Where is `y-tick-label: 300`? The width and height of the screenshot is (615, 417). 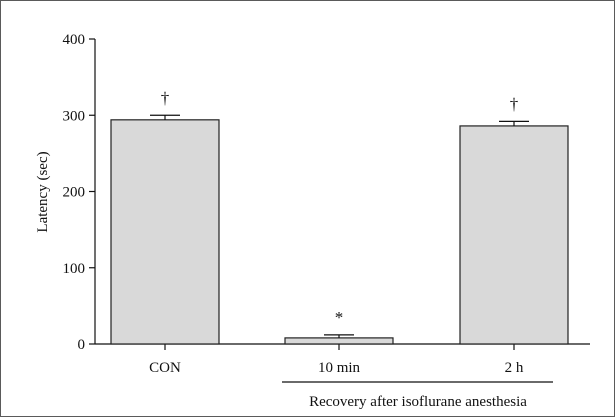
y-tick-label: 300 is located at coordinates (74, 116).